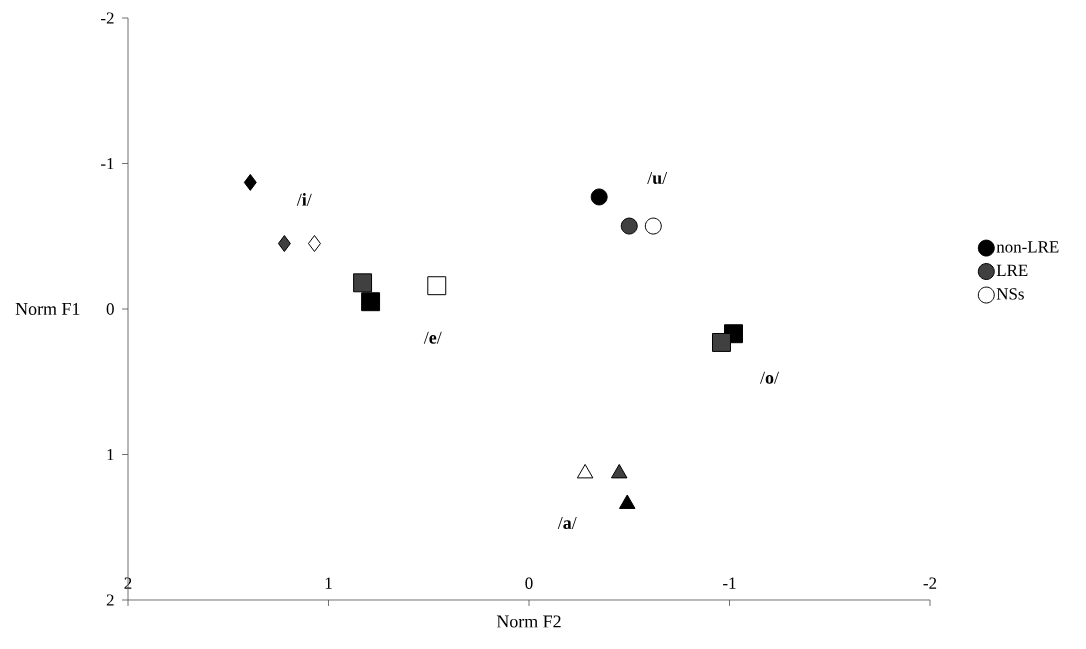 This screenshot has width=1086, height=649. What do you see at coordinates (304, 199) in the screenshot?
I see `annotation: /i/` at bounding box center [304, 199].